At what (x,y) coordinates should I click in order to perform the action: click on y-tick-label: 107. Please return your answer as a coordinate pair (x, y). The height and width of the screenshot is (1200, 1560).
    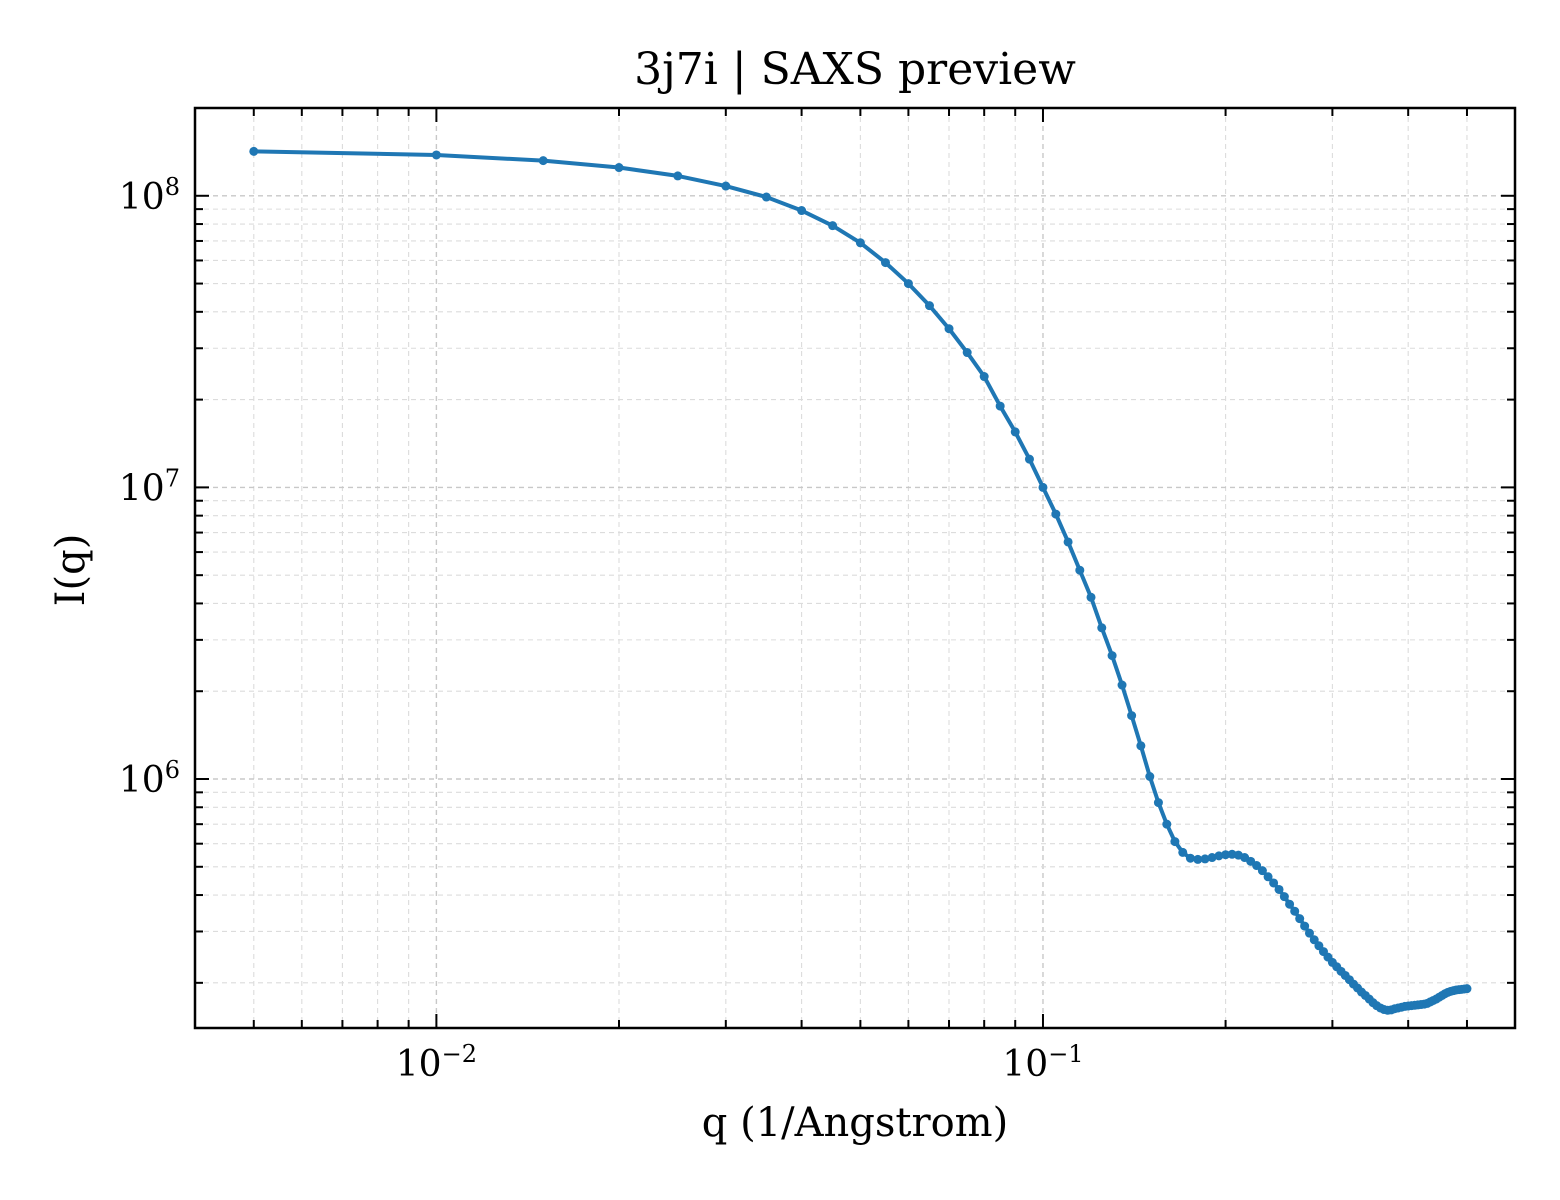
    Looking at the image, I should click on (149, 486).